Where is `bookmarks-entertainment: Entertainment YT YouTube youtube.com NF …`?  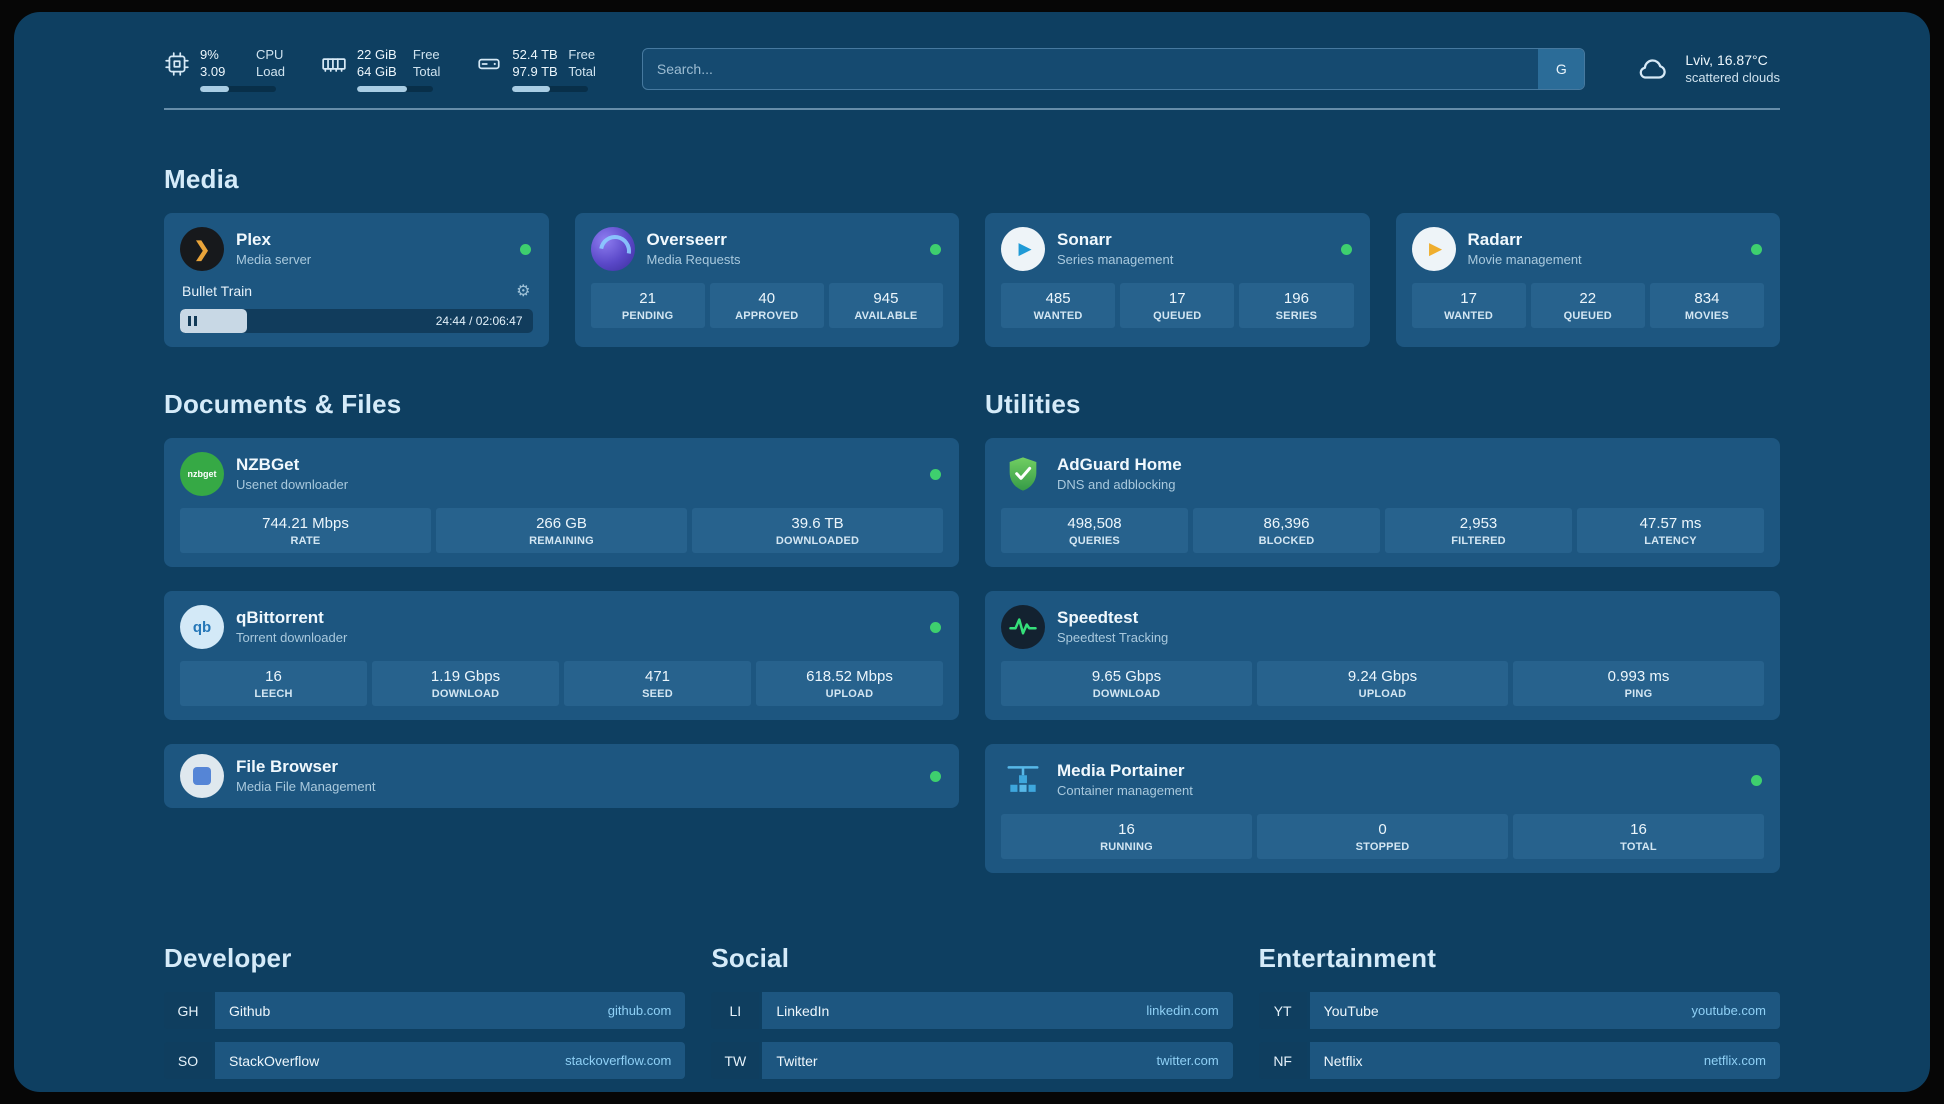 bookmarks-entertainment: Entertainment YT YouTube youtube.com NF … is located at coordinates (1519, 1017).